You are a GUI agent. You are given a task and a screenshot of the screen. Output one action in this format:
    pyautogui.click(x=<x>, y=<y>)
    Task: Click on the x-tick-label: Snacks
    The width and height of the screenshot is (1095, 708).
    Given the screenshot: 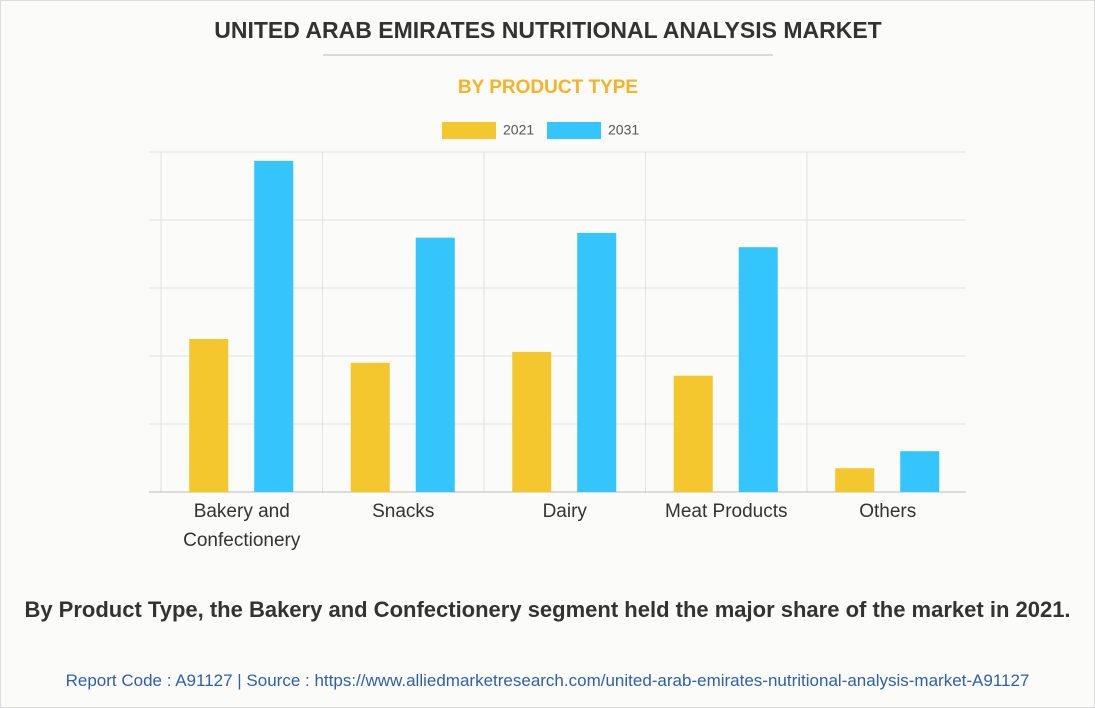 What is the action you would take?
    pyautogui.click(x=403, y=511)
    